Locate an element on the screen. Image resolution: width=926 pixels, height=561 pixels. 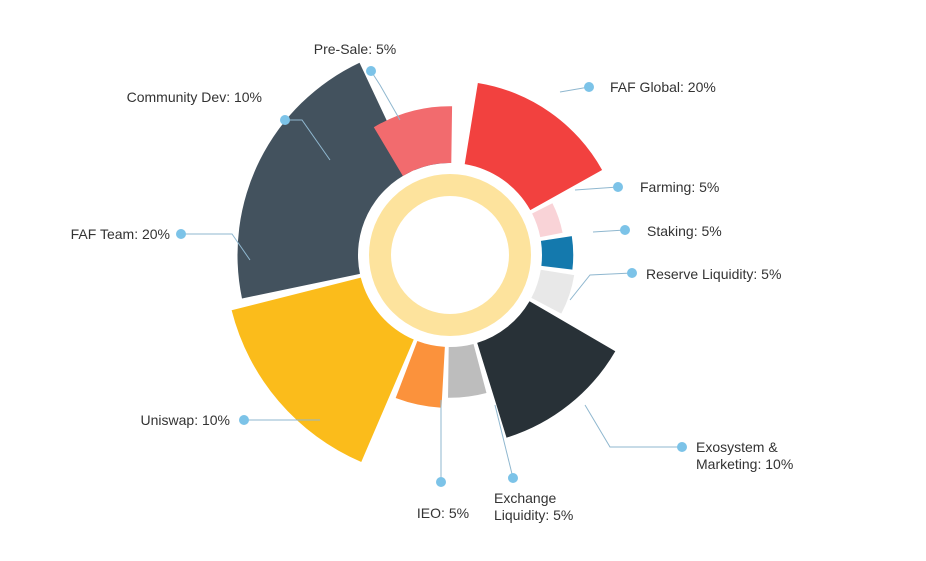
center-ring-stroke is located at coordinates (450, 255).